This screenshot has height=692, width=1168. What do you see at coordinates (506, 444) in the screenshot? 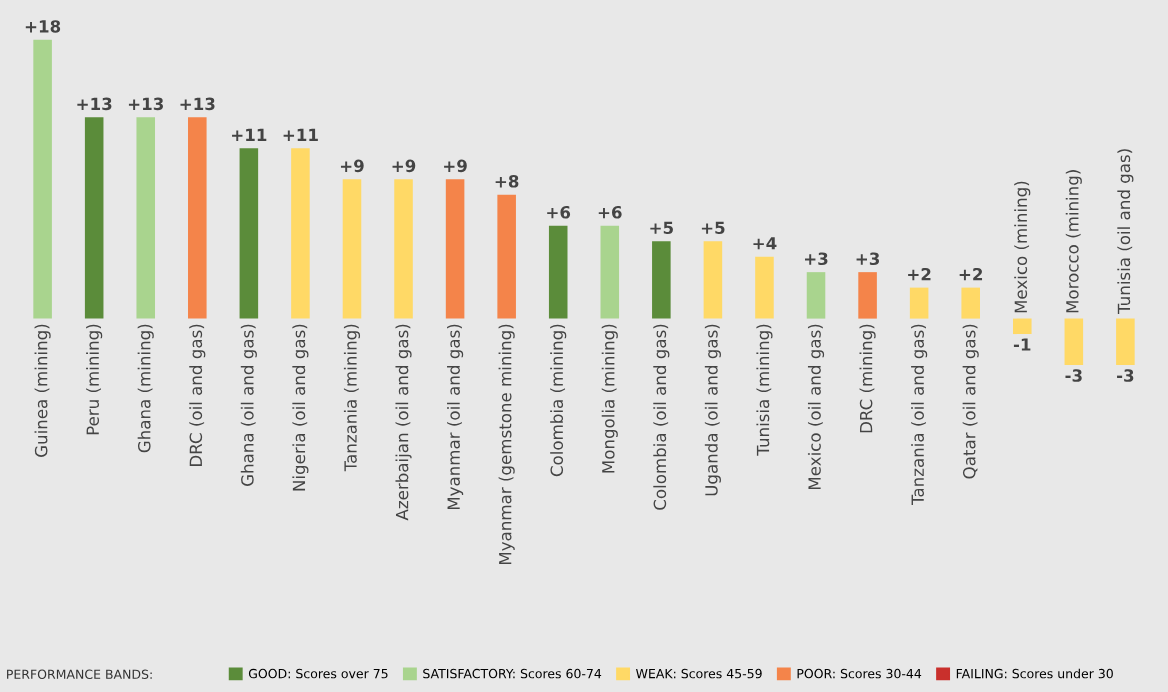
I see `x-tick-label: Myanmar (gemstone mining)` at bounding box center [506, 444].